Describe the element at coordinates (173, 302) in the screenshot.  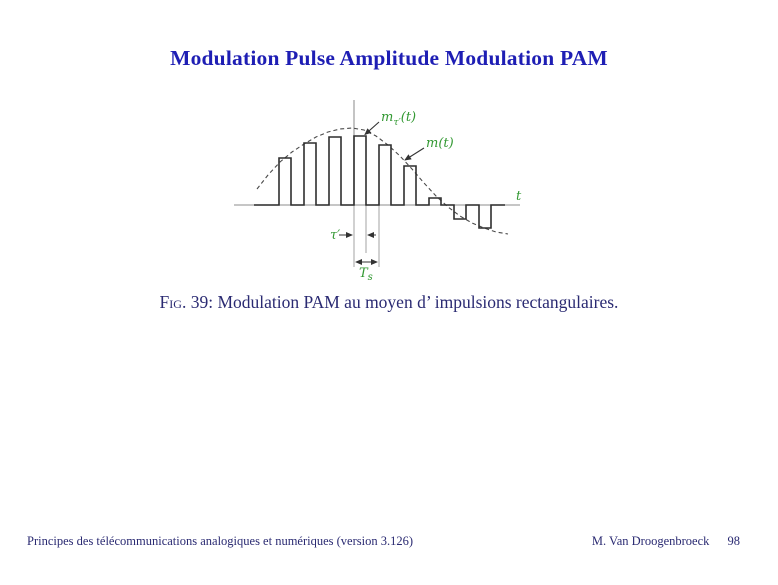
I see `caption-tag: Fig.` at that location.